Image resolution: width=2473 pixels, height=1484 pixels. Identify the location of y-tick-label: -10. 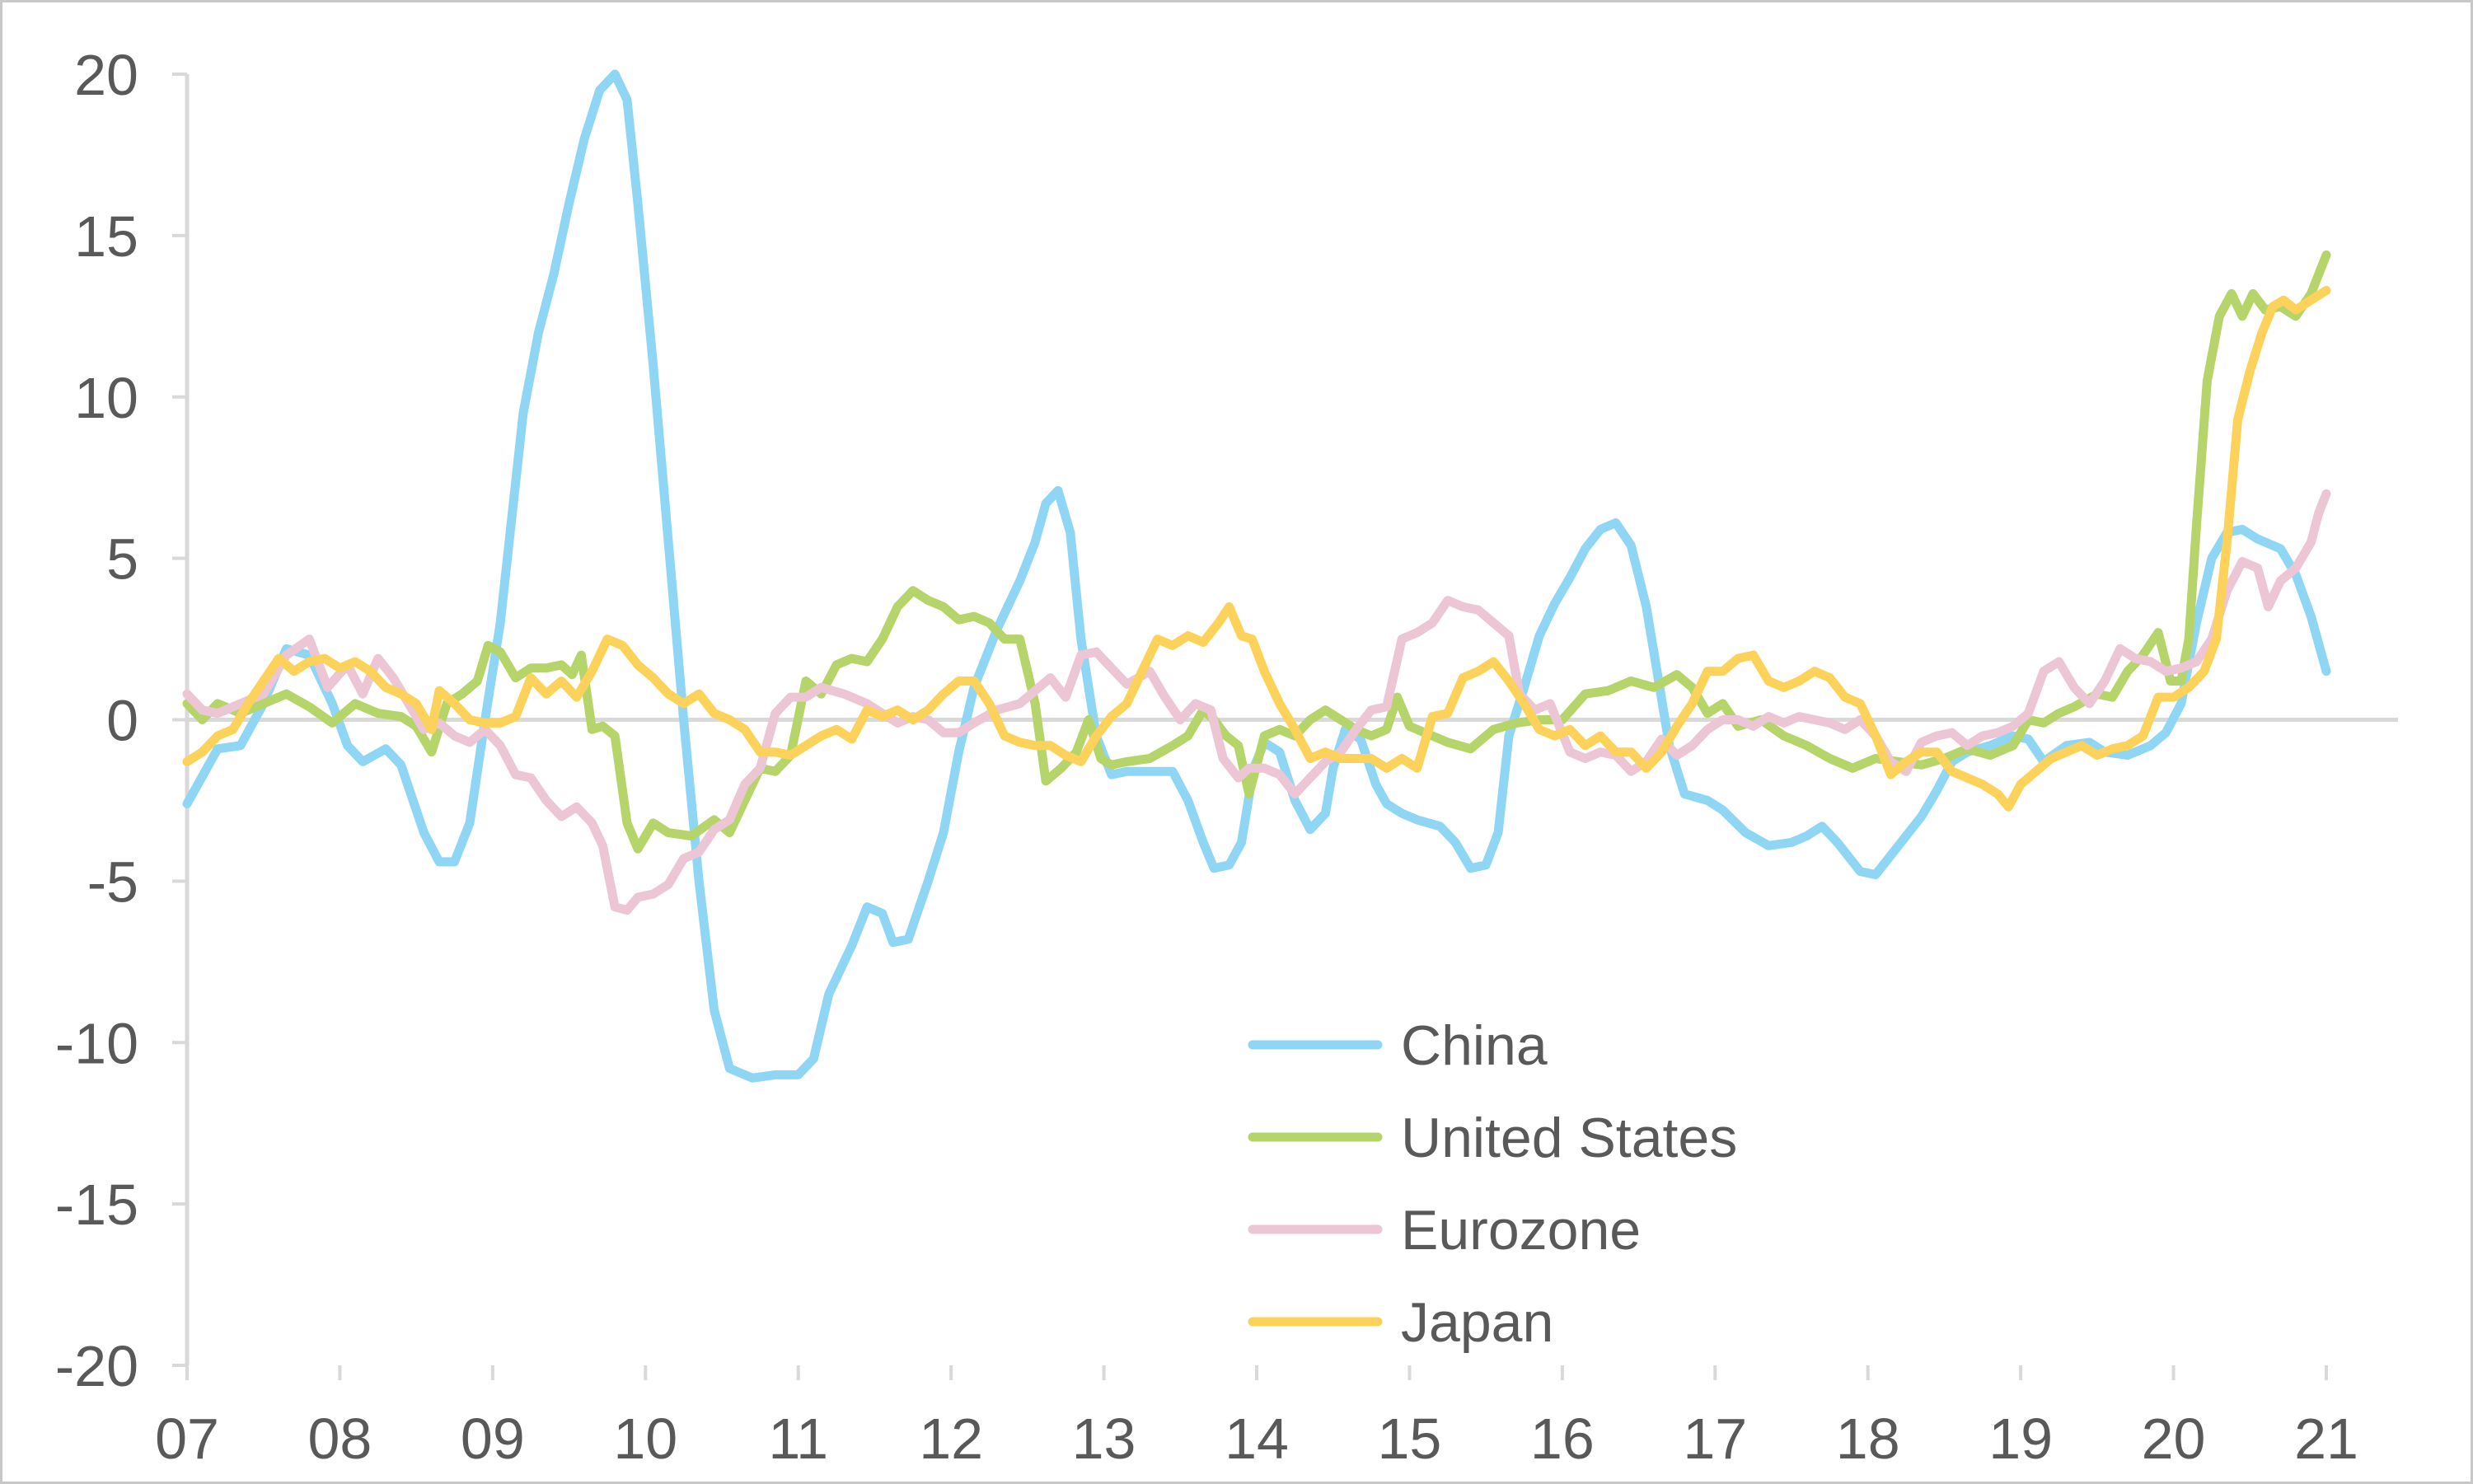
(96, 1043).